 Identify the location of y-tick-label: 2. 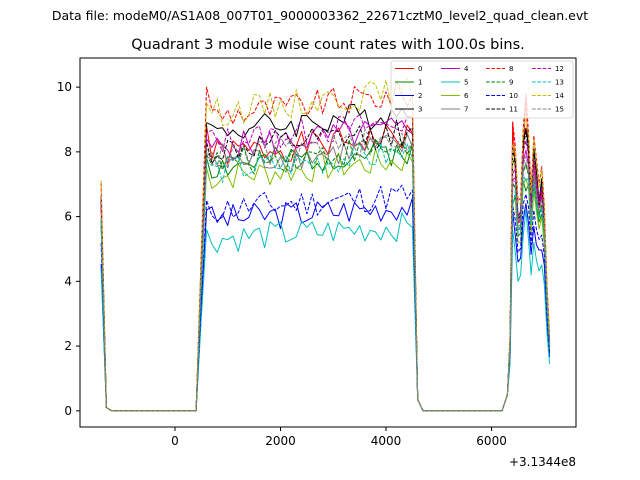
(68, 346).